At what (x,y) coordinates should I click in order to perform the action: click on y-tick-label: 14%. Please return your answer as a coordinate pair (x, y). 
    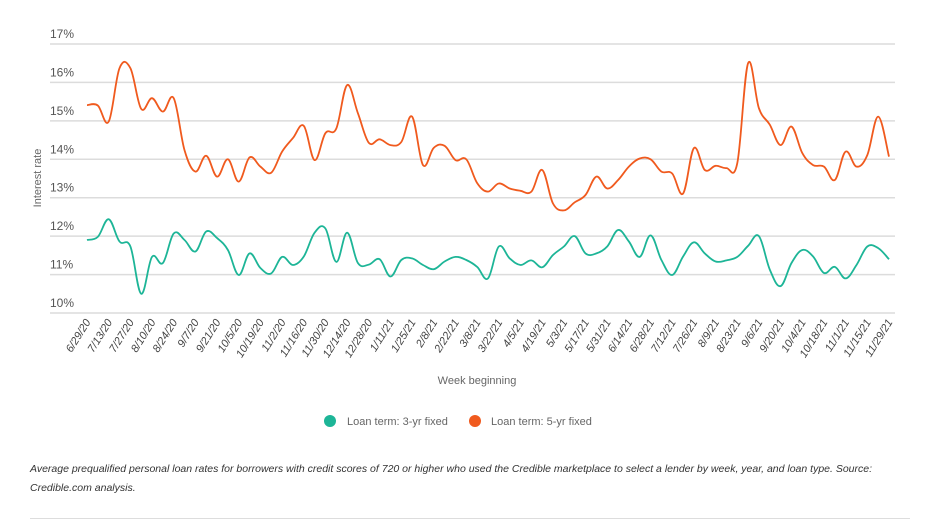
    Looking at the image, I should click on (62, 149).